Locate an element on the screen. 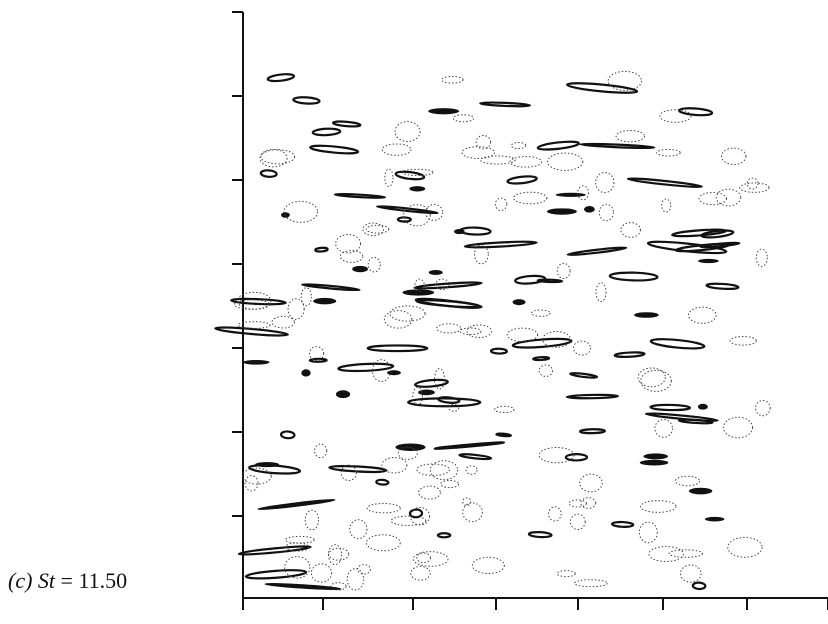 The width and height of the screenshot is (828, 624). panel-label: (c) is located at coordinates (20, 580).